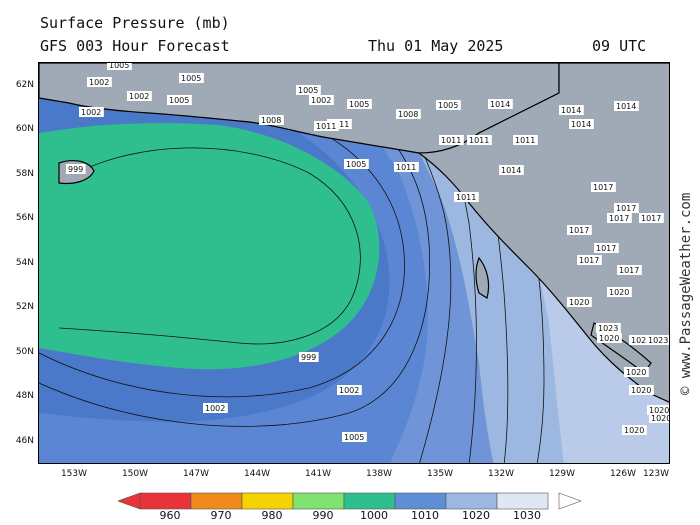  Describe the element at coordinates (379, 474) in the screenshot. I see `lon-label-138W: 138W` at that location.